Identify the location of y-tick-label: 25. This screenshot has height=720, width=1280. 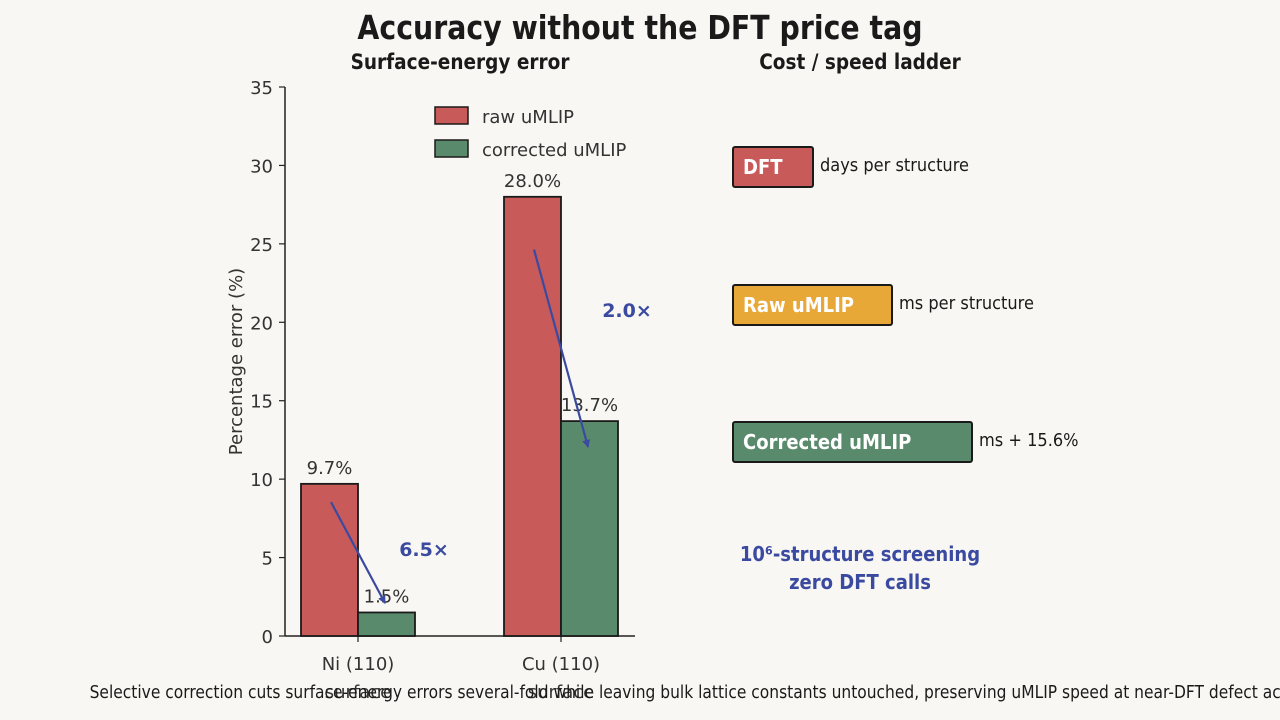
(261, 245).